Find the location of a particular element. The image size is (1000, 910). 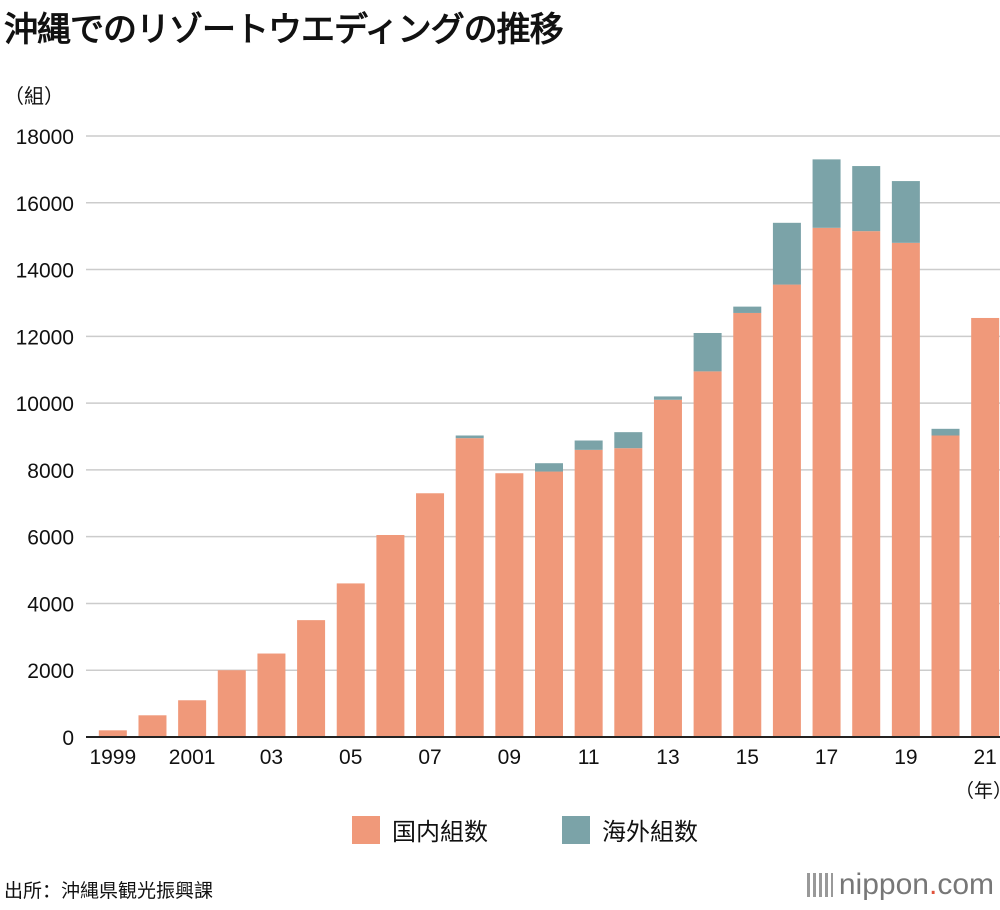

x-tick-label: 17 is located at coordinates (826, 757).